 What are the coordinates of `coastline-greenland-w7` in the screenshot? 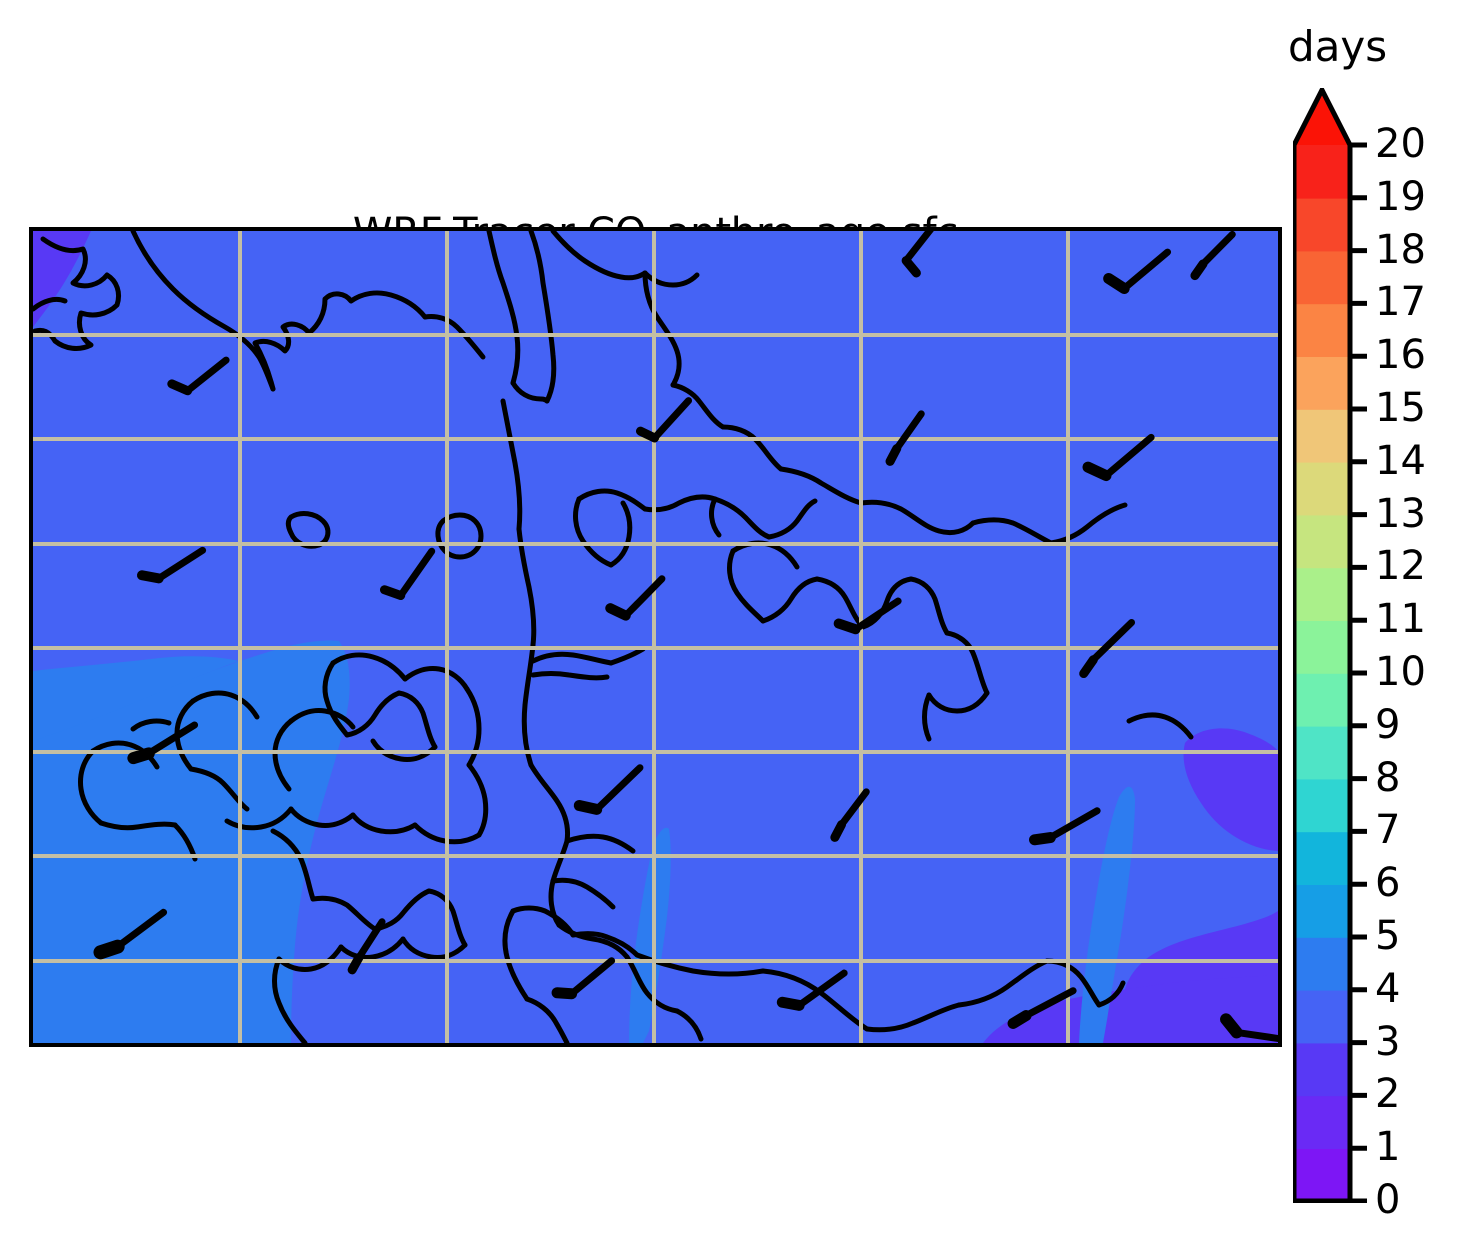 It's located at (652, 984).